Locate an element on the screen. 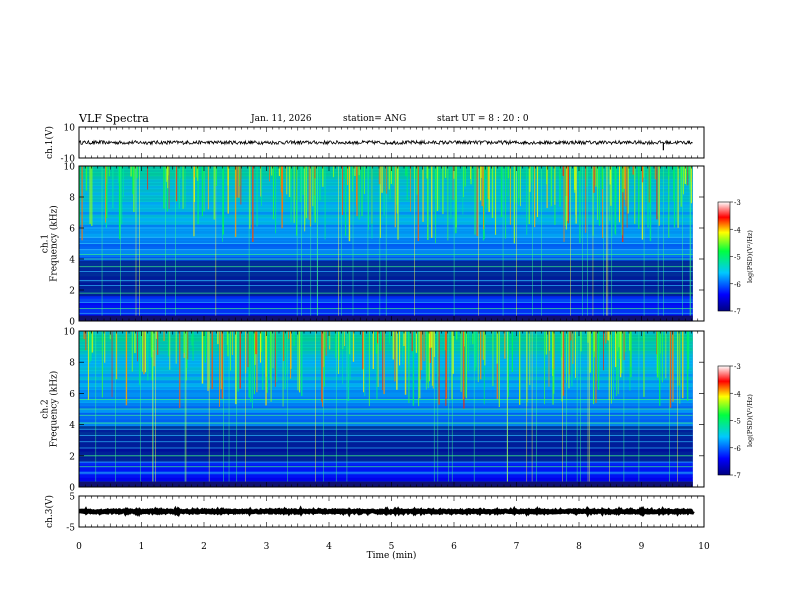  x-tick-label: 0 is located at coordinates (79, 547).